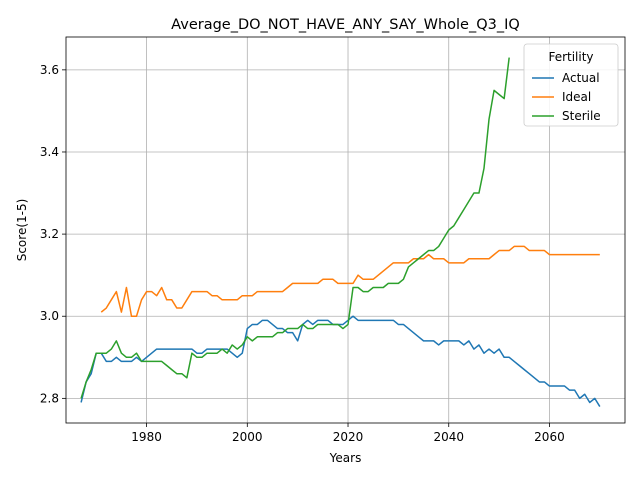 Image resolution: width=640 pixels, height=480 pixels. I want to click on x-tick-label: 2000, so click(247, 437).